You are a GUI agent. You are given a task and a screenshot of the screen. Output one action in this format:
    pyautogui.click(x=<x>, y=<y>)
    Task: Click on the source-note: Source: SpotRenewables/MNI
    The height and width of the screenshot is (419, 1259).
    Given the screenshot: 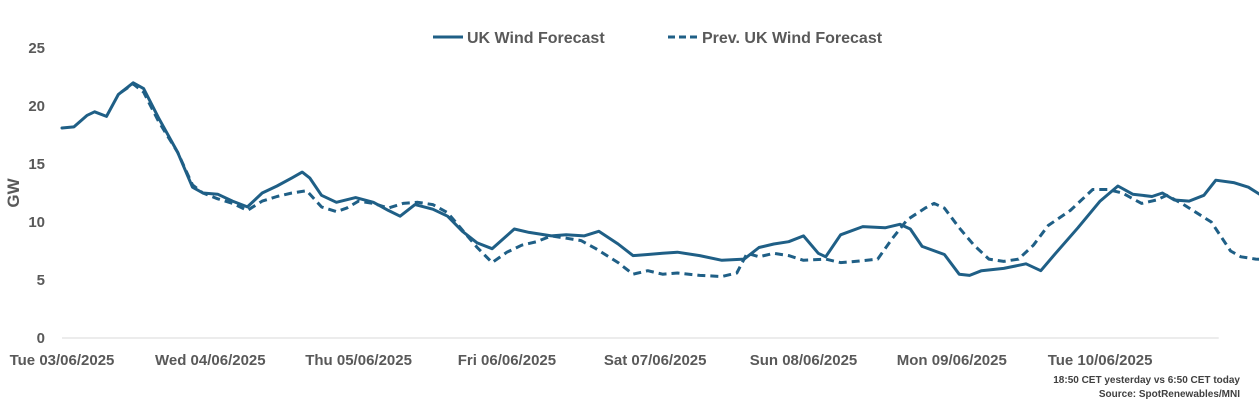 What is the action you would take?
    pyautogui.click(x=1169, y=394)
    